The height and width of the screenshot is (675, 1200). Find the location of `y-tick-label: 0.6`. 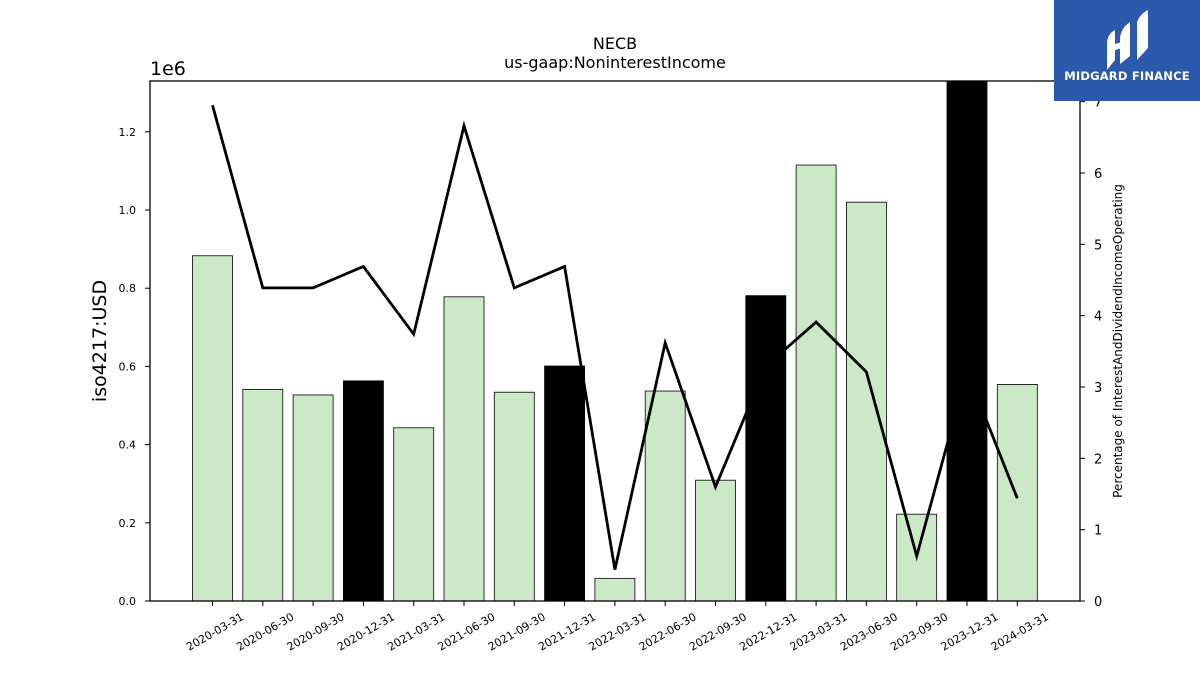

y-tick-label: 0.6 is located at coordinates (128, 366).